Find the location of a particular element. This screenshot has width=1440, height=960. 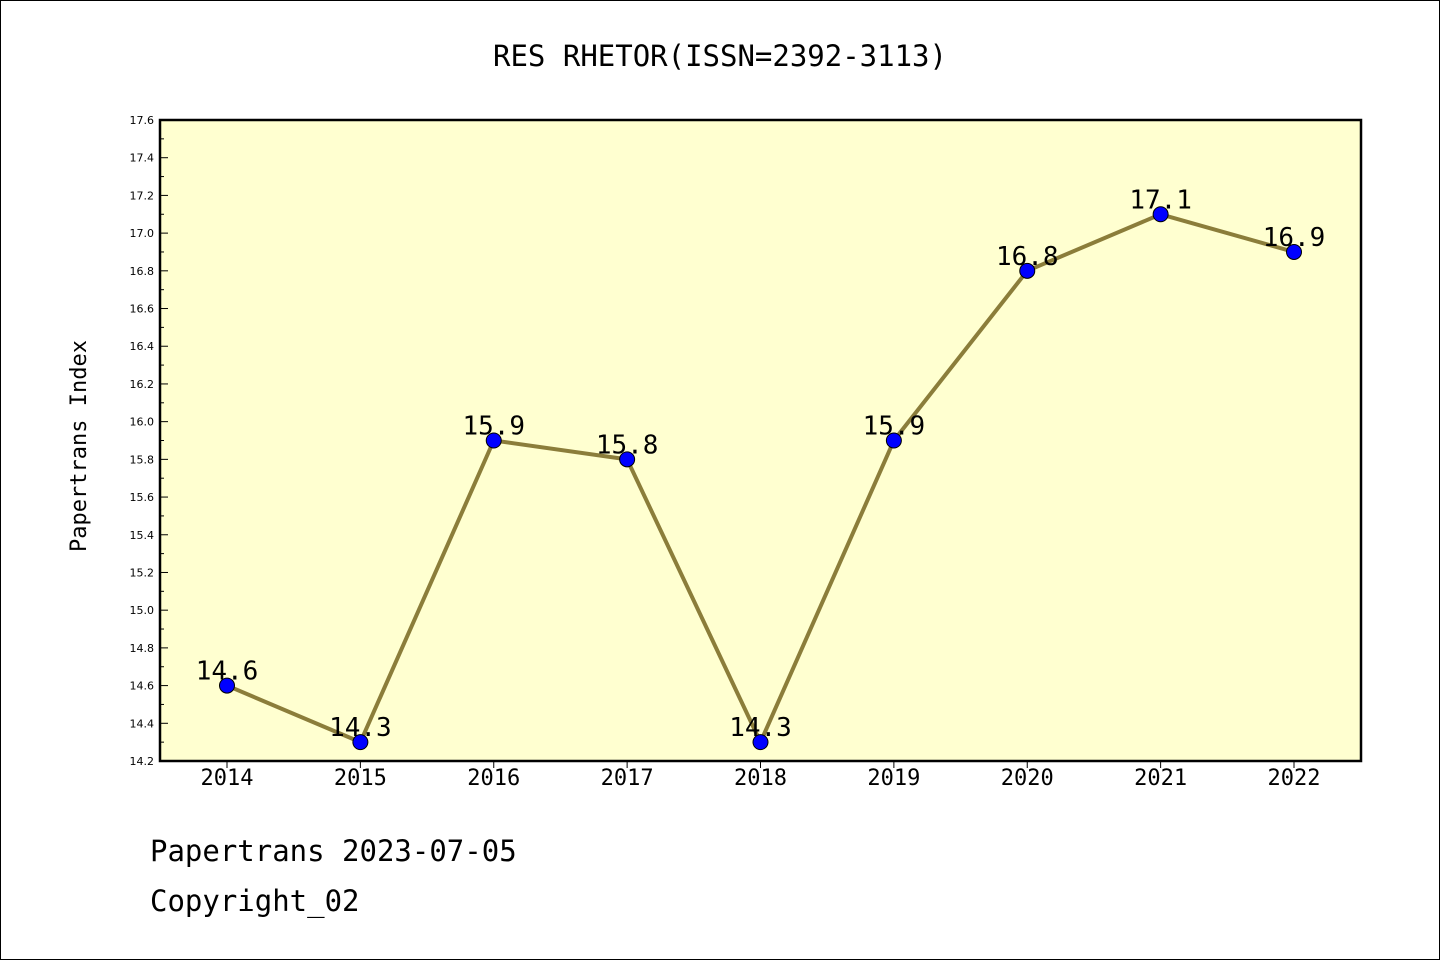

y-tick-label: 14.6 is located at coordinates (142, 686).